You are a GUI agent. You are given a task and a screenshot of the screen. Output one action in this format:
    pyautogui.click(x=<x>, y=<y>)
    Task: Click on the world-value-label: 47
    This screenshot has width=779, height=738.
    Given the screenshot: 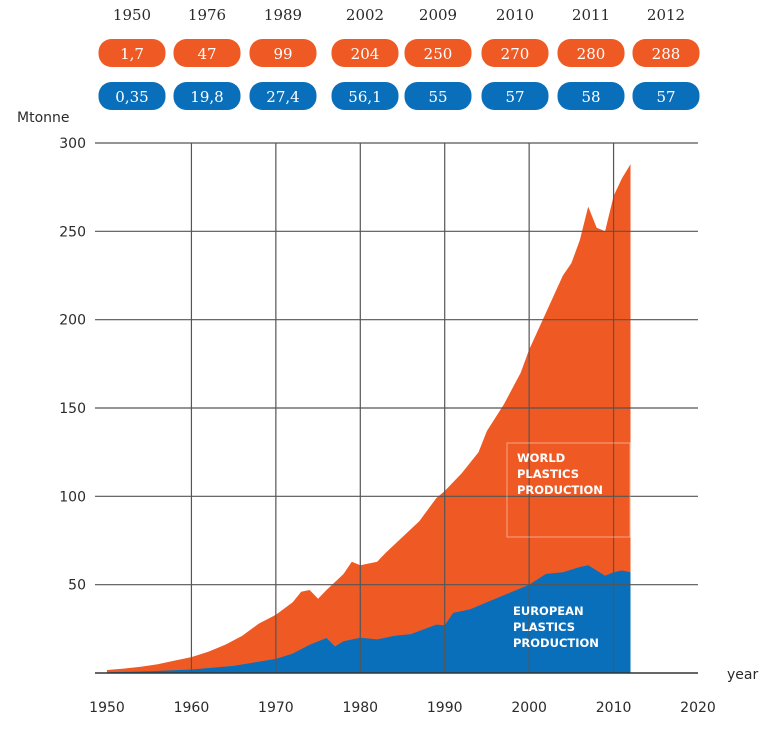 What is the action you would take?
    pyautogui.click(x=206, y=54)
    